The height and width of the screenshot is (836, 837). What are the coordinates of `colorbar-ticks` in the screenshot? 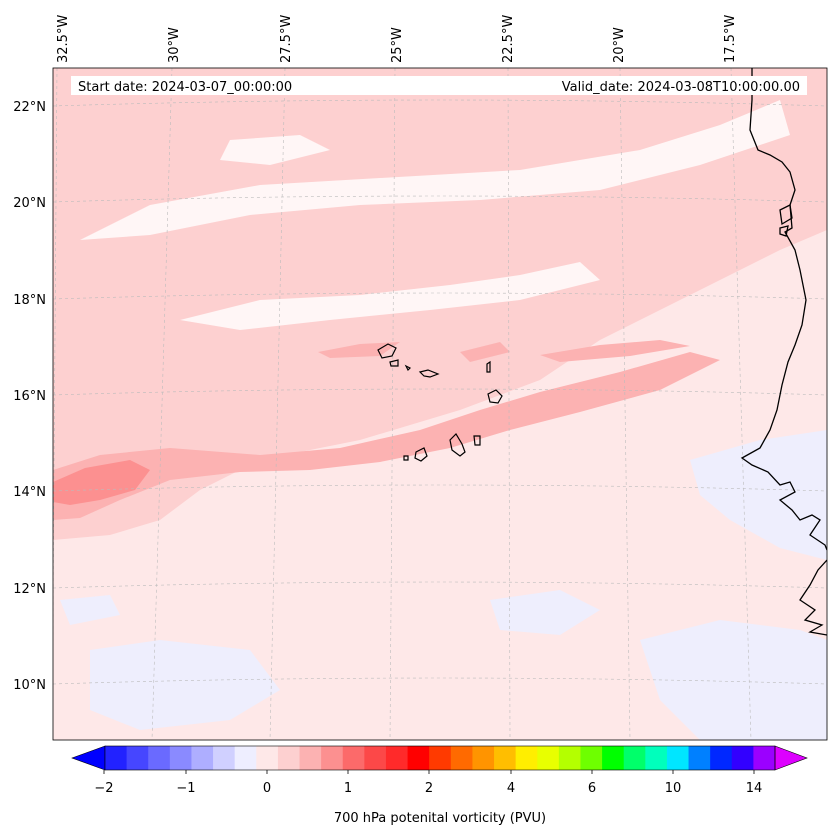 It's located at (429, 772).